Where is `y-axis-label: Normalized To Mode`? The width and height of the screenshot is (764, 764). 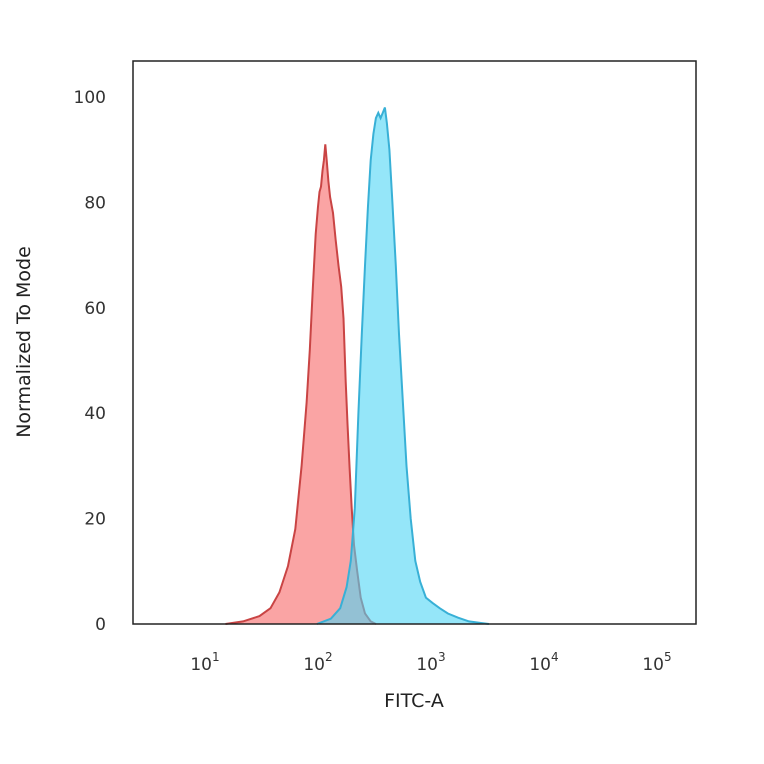
y-axis-label: Normalized To Mode is located at coordinates (24, 342).